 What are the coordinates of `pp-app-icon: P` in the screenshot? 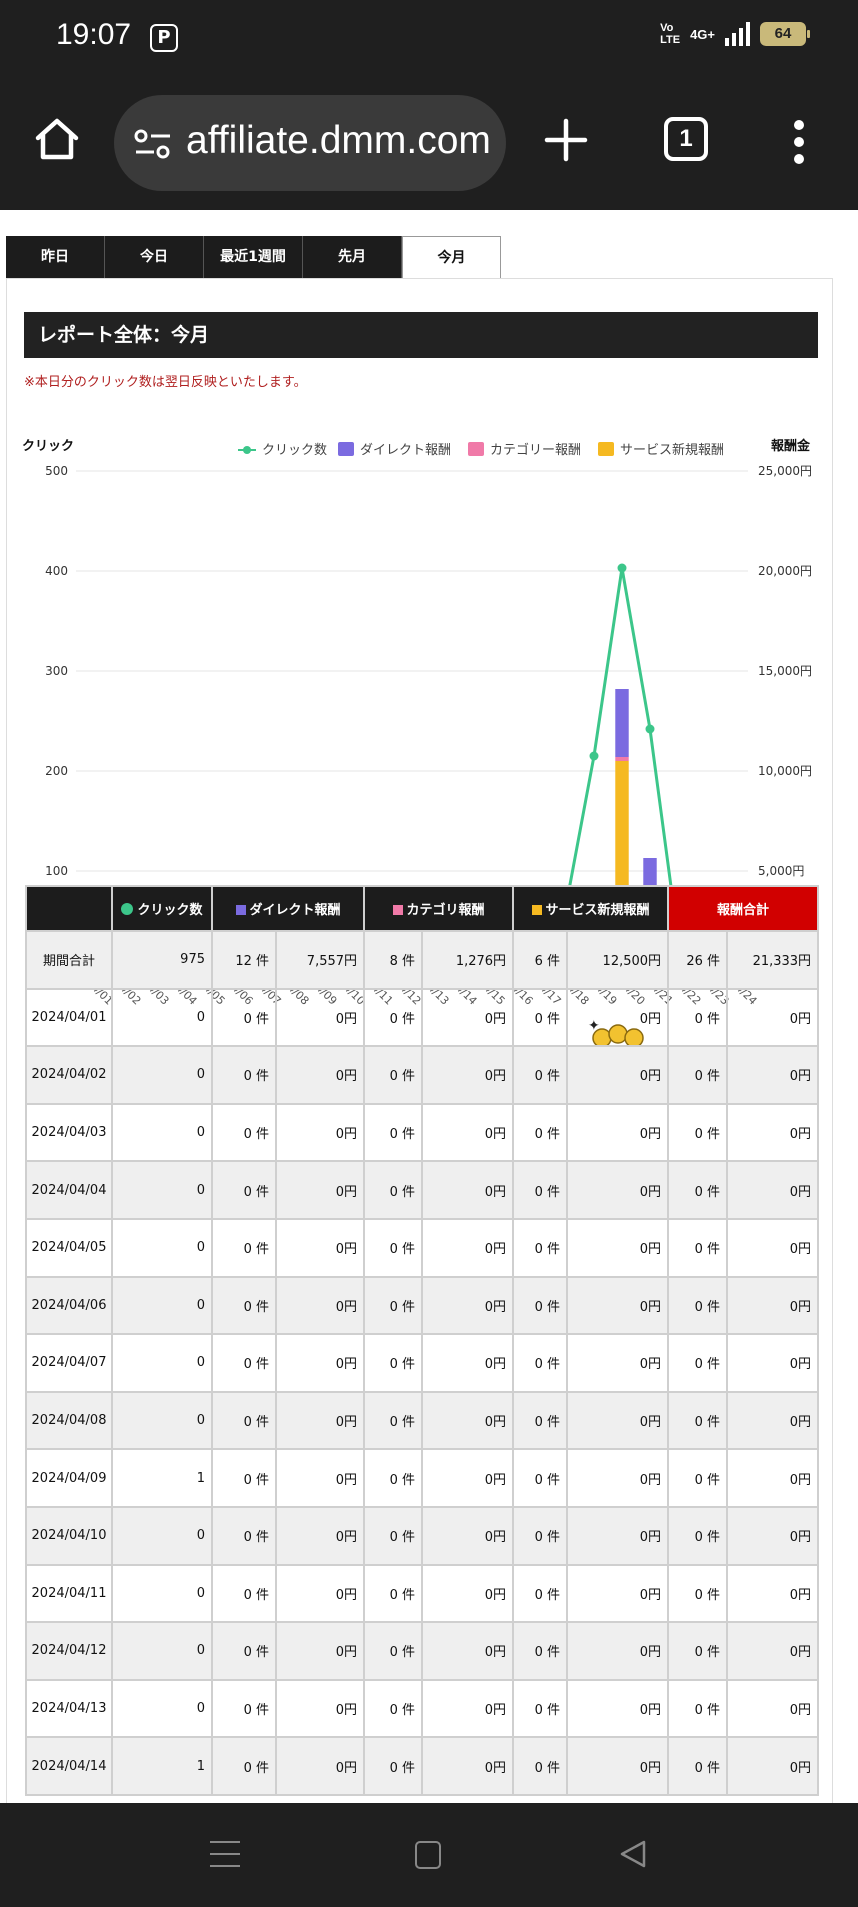 It's located at (164, 38).